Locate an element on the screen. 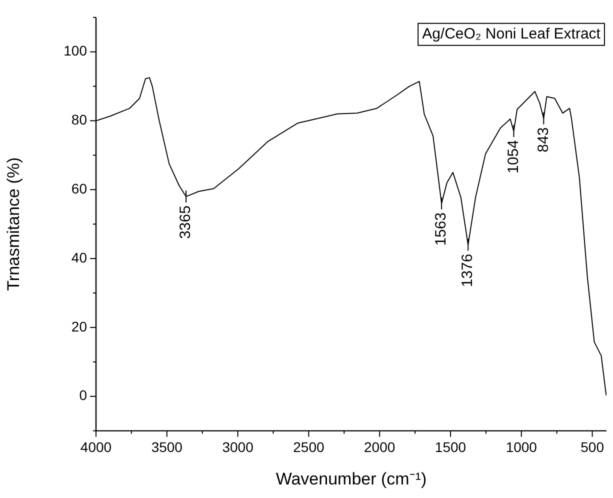 The width and height of the screenshot is (613, 498). y-tick-label: 0 is located at coordinates (83, 395).